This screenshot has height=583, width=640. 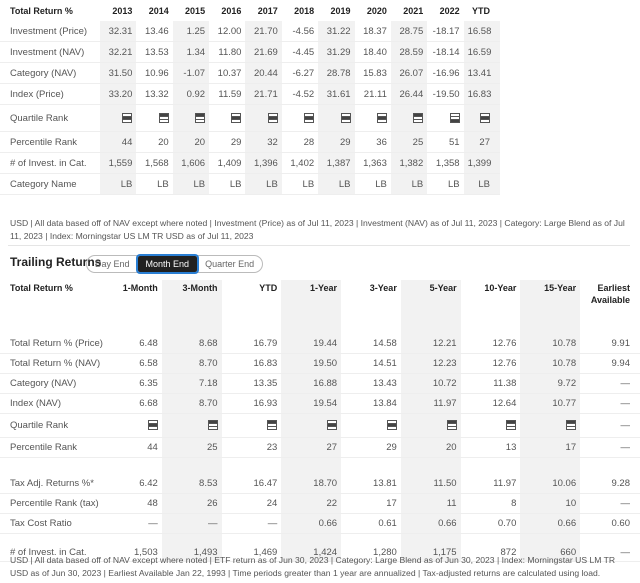 I want to click on value-cell: 1,396, so click(x=263, y=163).